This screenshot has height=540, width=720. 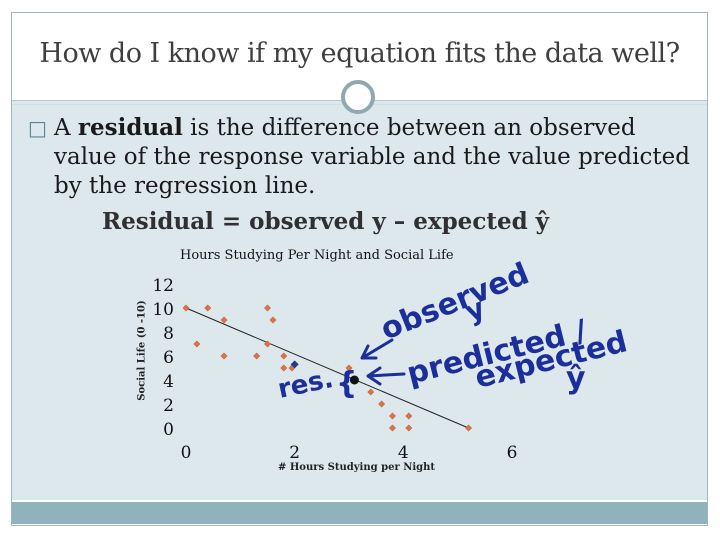 What do you see at coordinates (186, 453) in the screenshot?
I see `x-tick-label: 0` at bounding box center [186, 453].